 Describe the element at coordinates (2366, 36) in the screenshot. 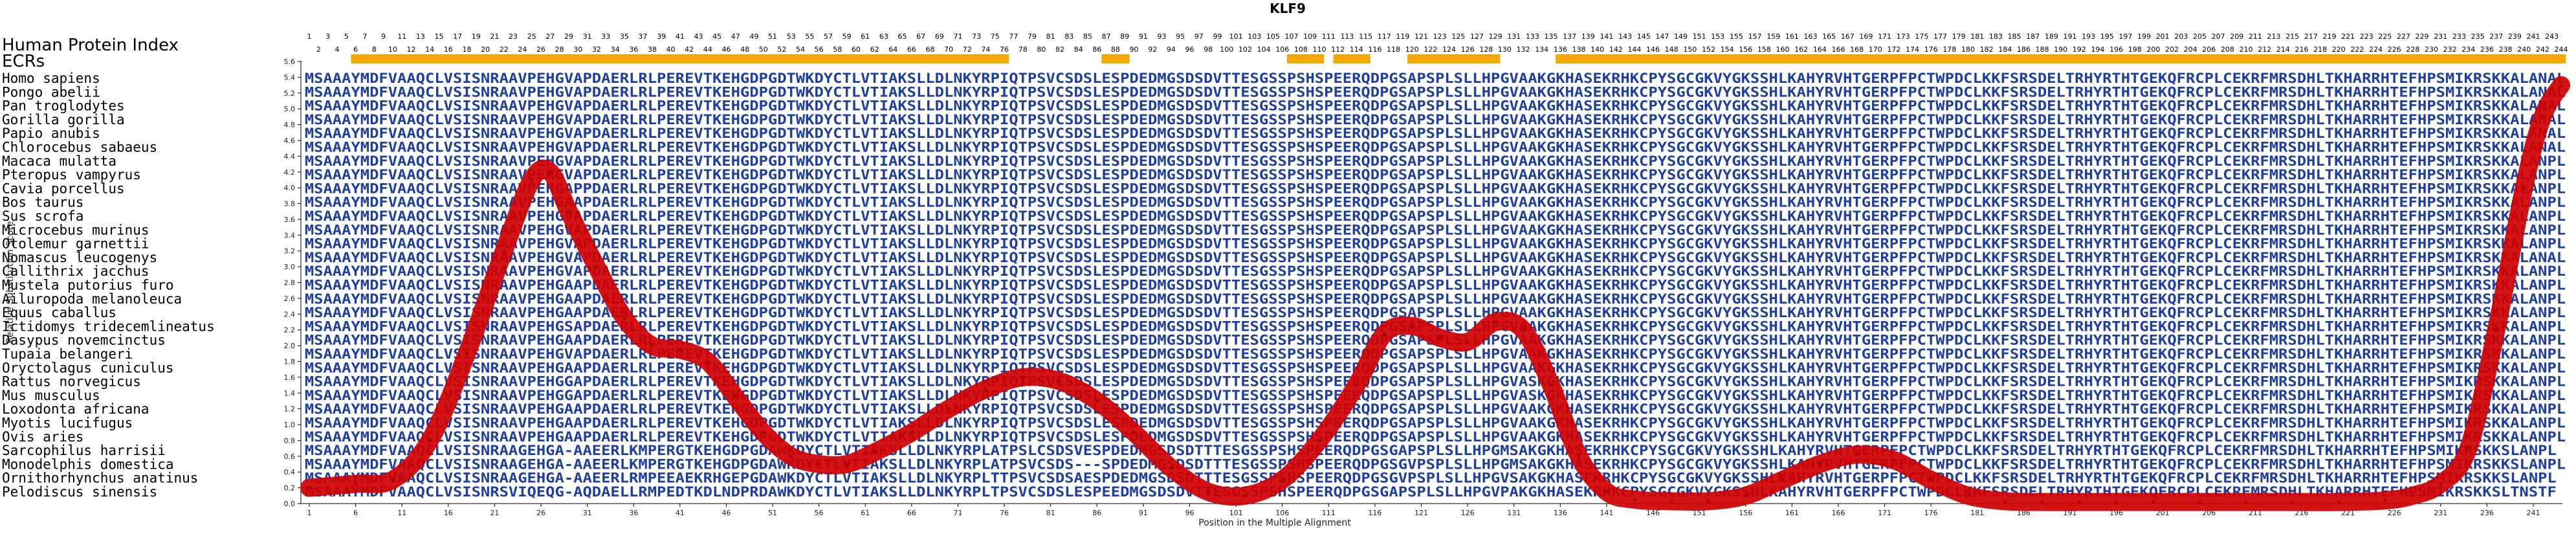

I see `protein-index-number: 223` at that location.